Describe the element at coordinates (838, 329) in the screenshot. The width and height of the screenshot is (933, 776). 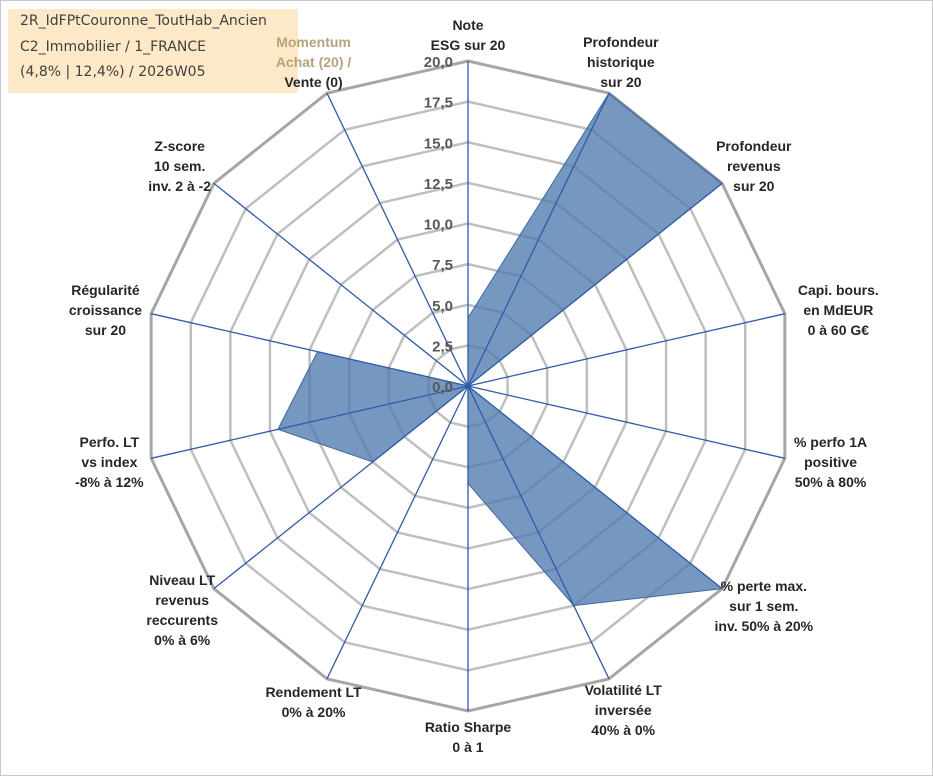
I see `axis-label-line: 0 à 60 G€` at that location.